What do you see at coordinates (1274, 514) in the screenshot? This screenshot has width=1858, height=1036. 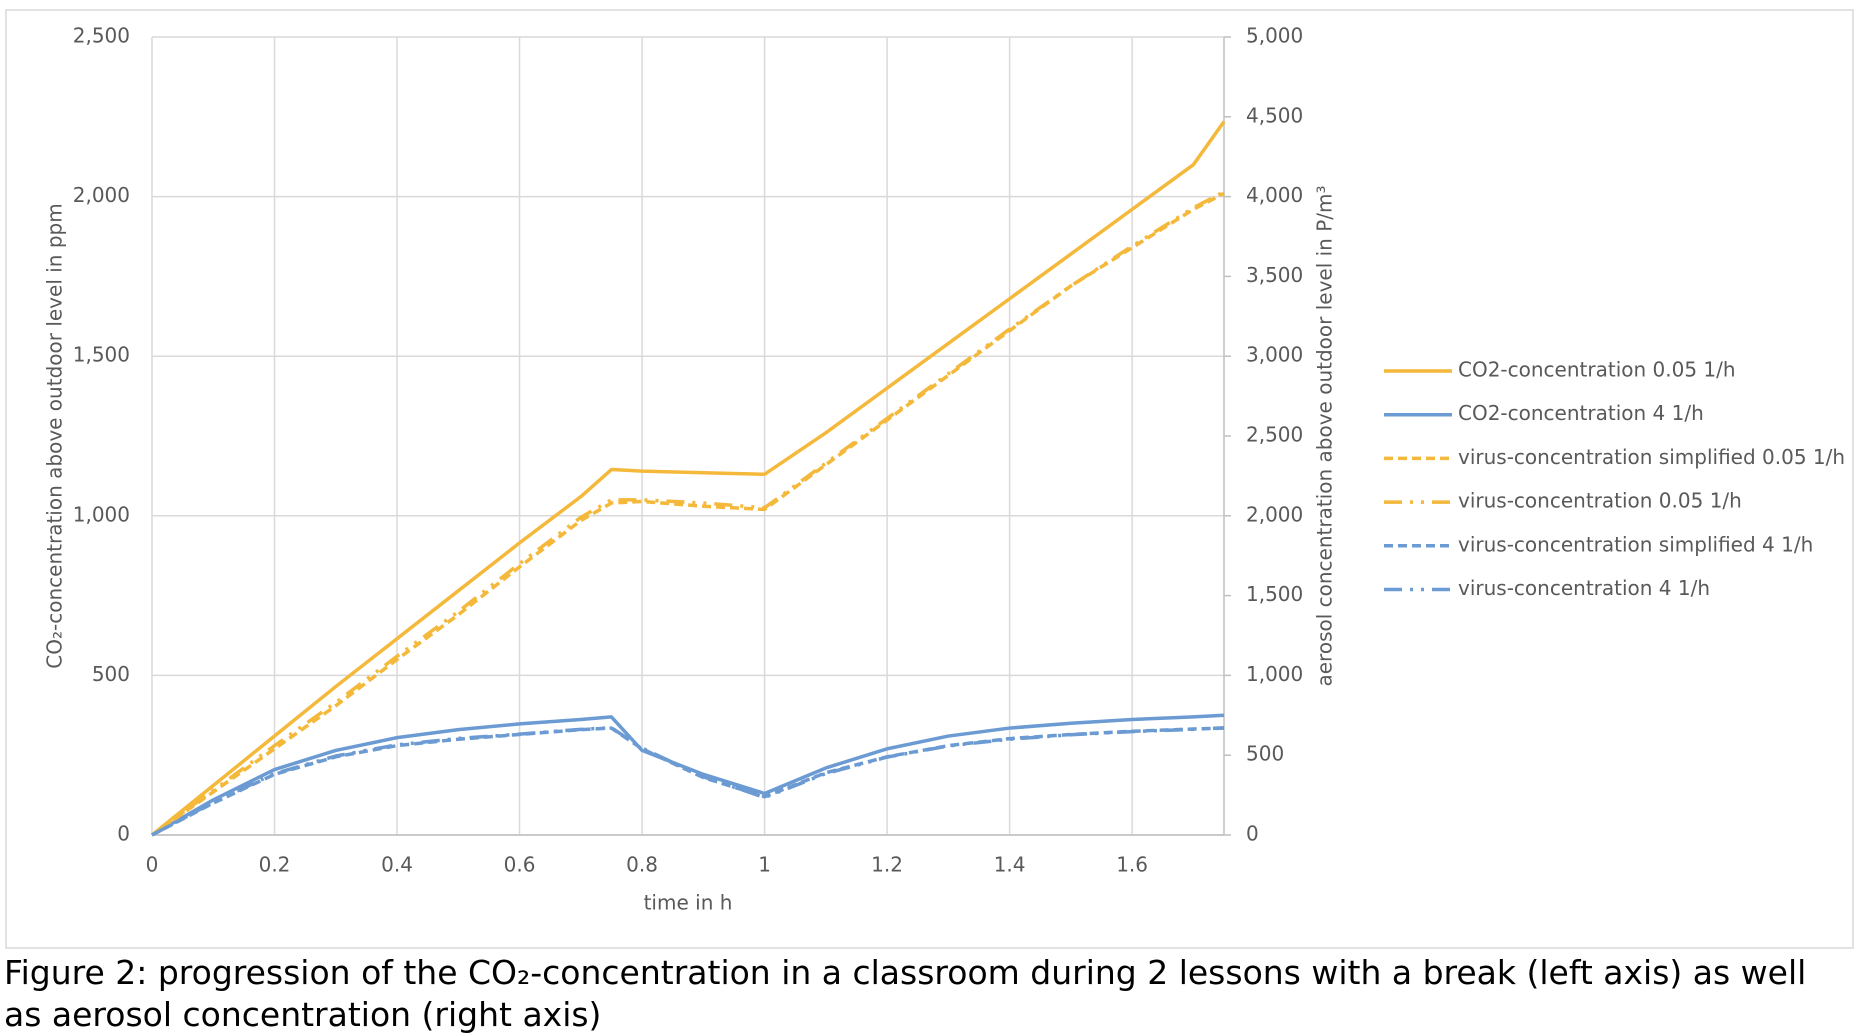 I see `y2-tick-label: 2,000` at bounding box center [1274, 514].